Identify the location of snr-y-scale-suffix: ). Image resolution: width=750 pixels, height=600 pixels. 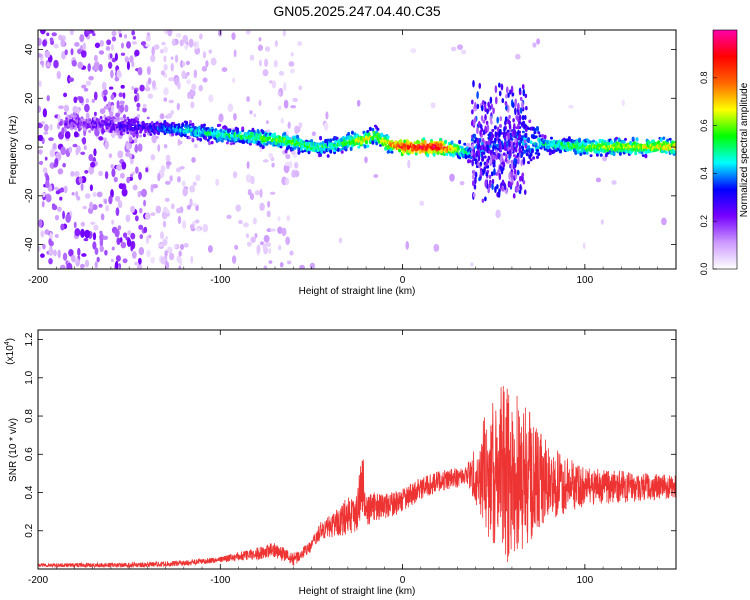
(10, 339).